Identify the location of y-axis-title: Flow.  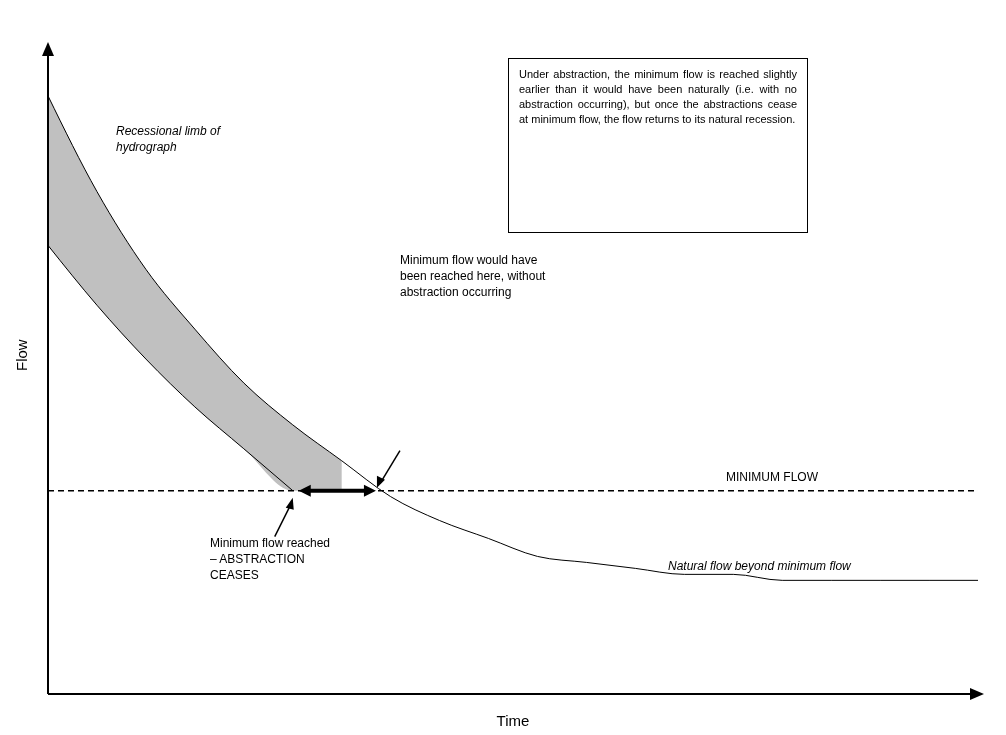
(22, 355).